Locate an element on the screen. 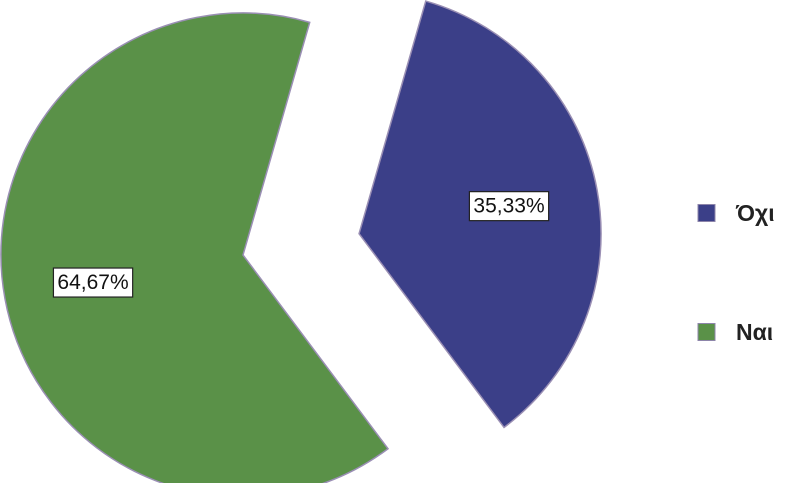  legend-label: Όχι is located at coordinates (755, 213).